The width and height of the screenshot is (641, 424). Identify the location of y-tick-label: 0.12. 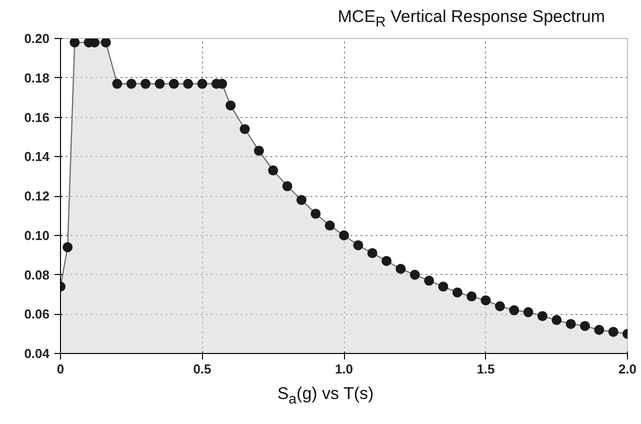
(37, 196).